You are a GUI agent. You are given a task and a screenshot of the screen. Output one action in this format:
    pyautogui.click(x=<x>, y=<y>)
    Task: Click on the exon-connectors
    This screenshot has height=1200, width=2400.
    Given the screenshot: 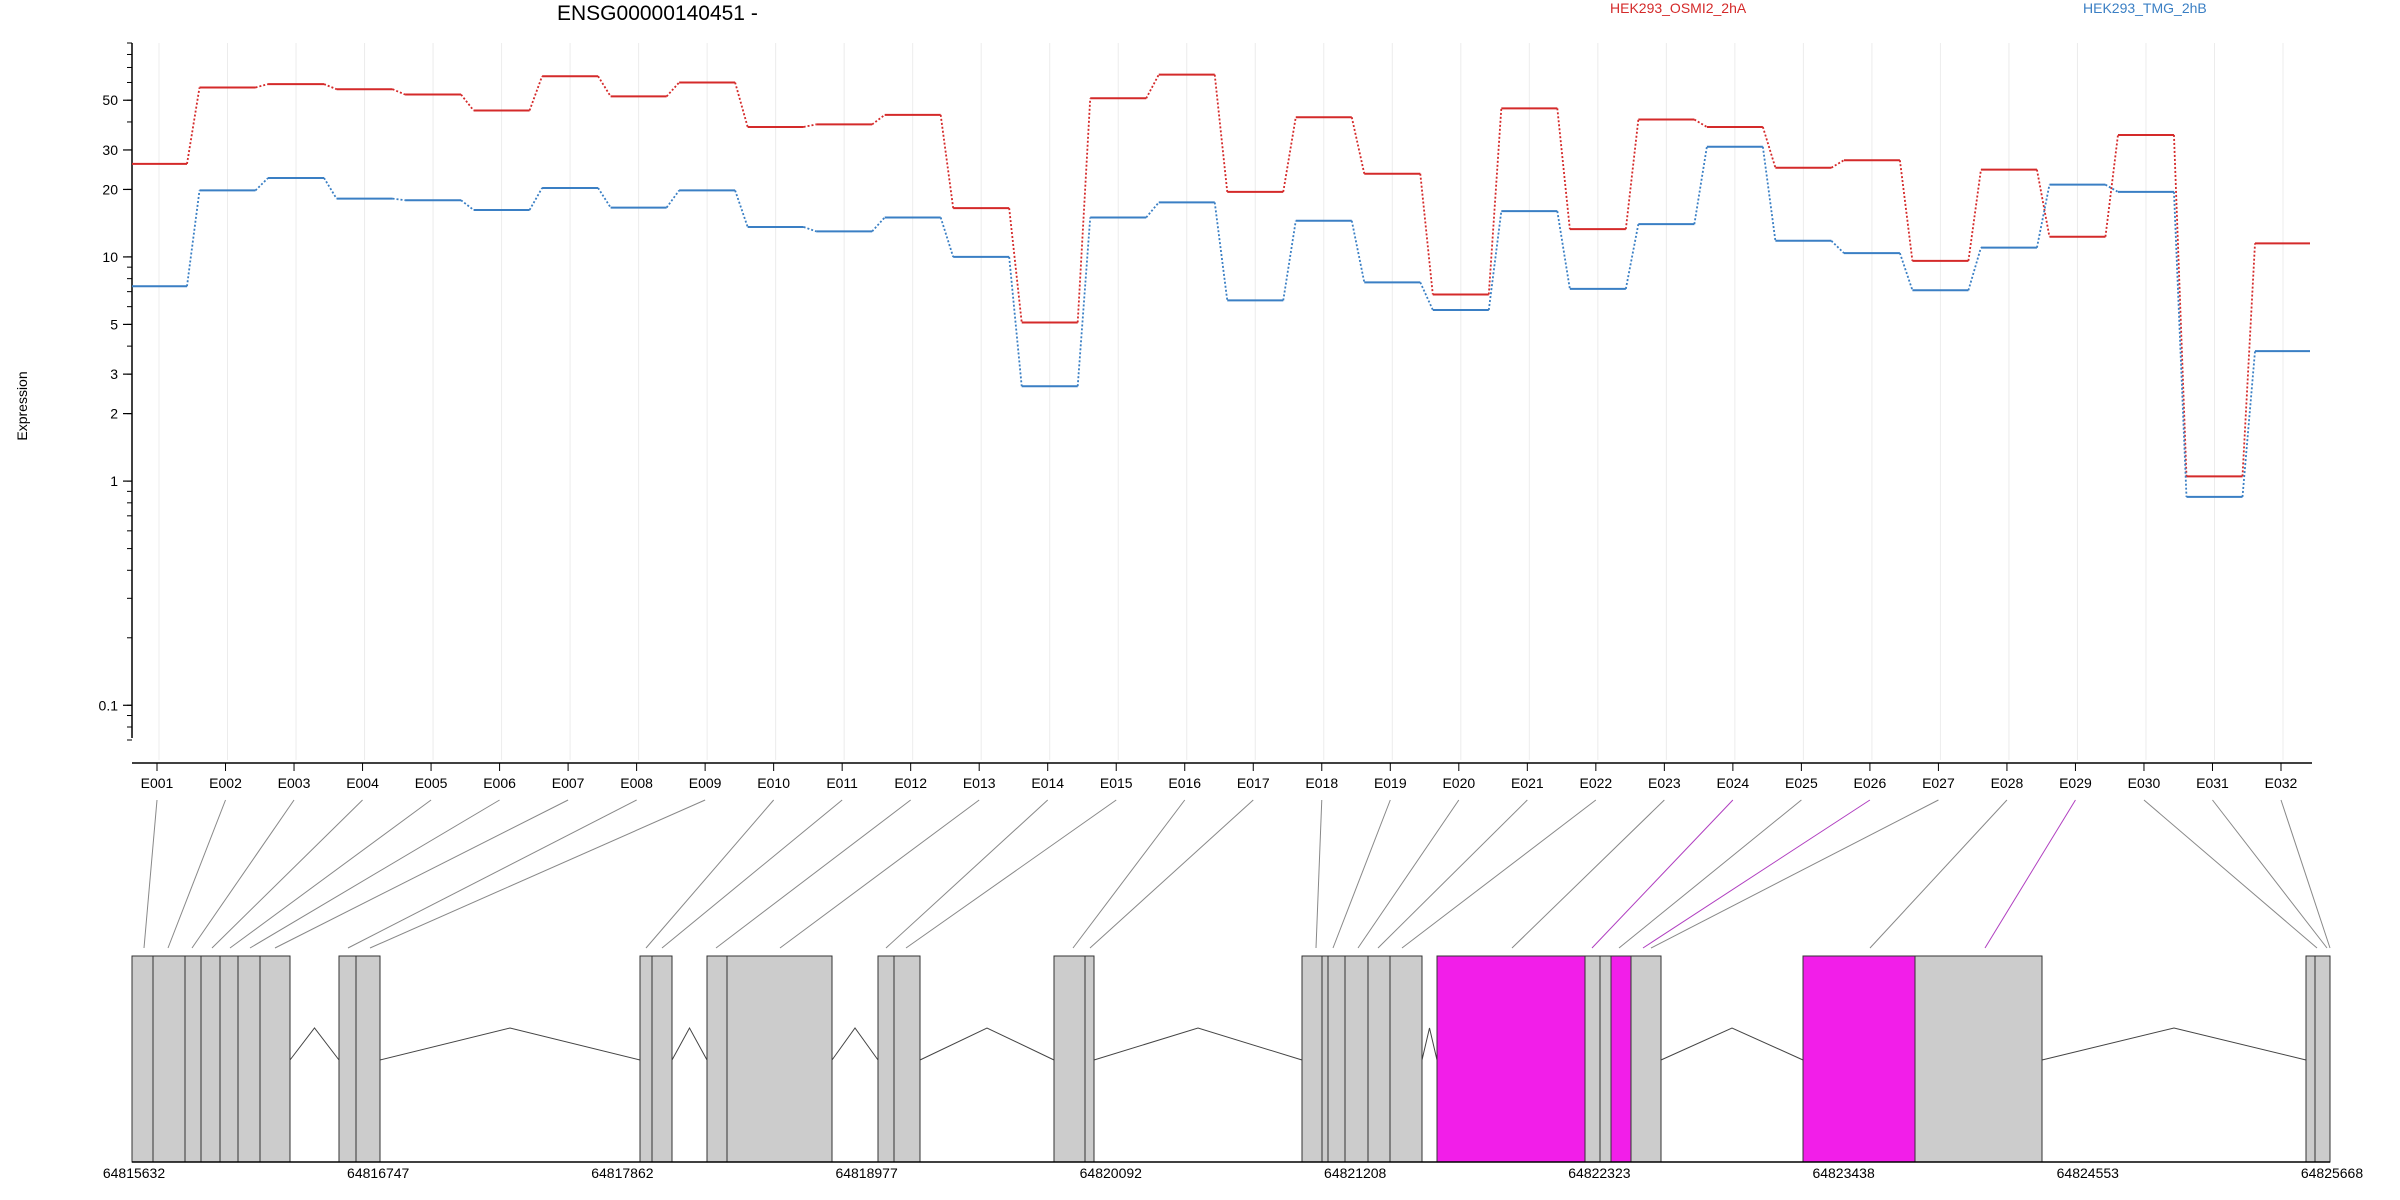 What is the action you would take?
    pyautogui.click(x=1237, y=874)
    